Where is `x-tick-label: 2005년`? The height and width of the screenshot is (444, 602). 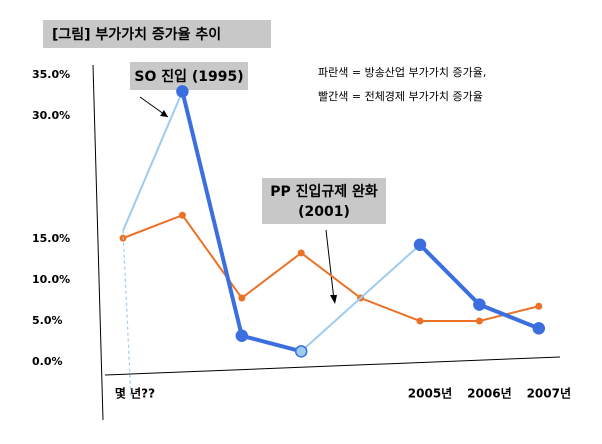
x-tick-label: 2005년 is located at coordinates (430, 394).